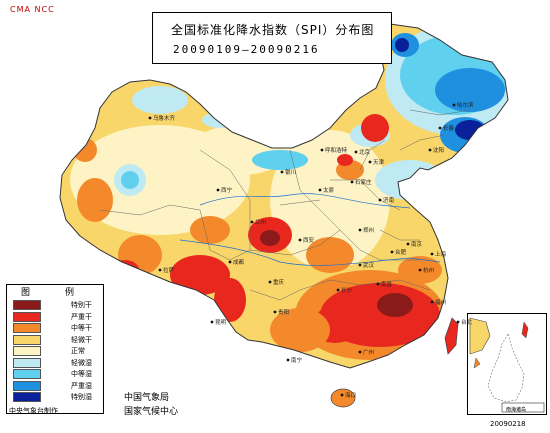 The height and width of the screenshot is (433, 550). I want to click on city-label: 贵阳, so click(284, 313).